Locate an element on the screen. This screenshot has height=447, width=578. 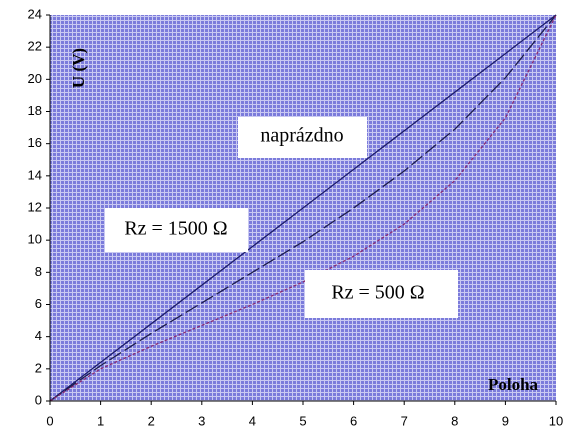
y-tick-label: 6 is located at coordinates (38, 303).